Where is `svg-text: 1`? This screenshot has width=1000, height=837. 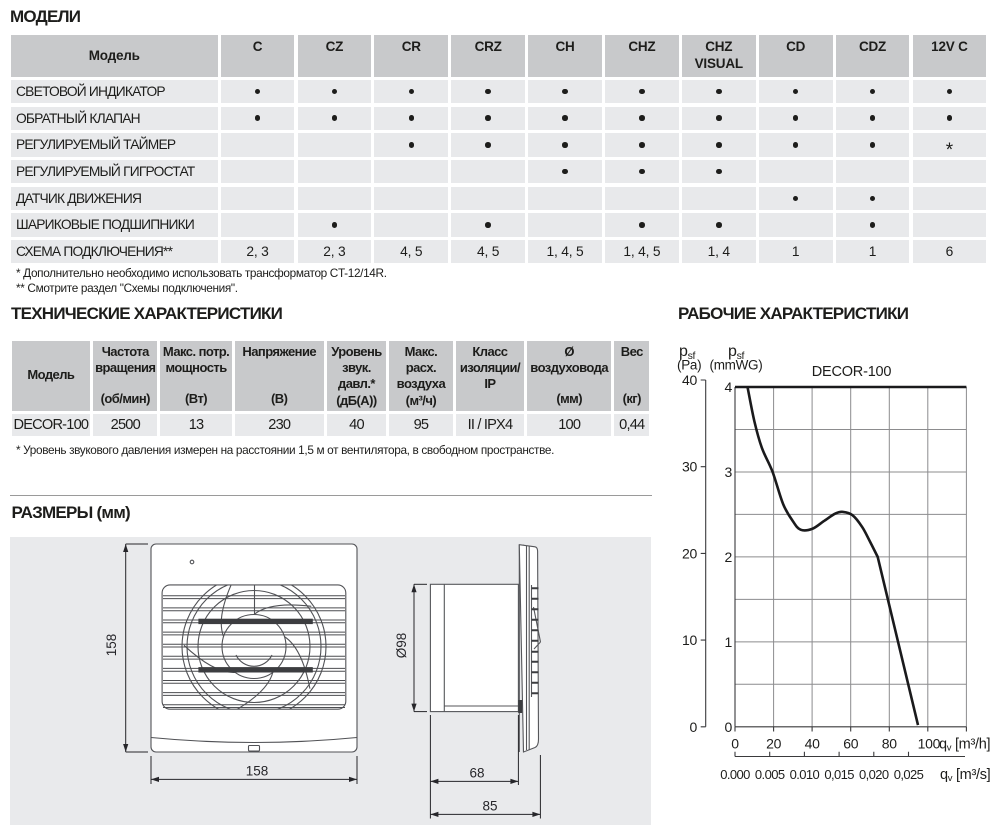 svg-text: 1 is located at coordinates (729, 642).